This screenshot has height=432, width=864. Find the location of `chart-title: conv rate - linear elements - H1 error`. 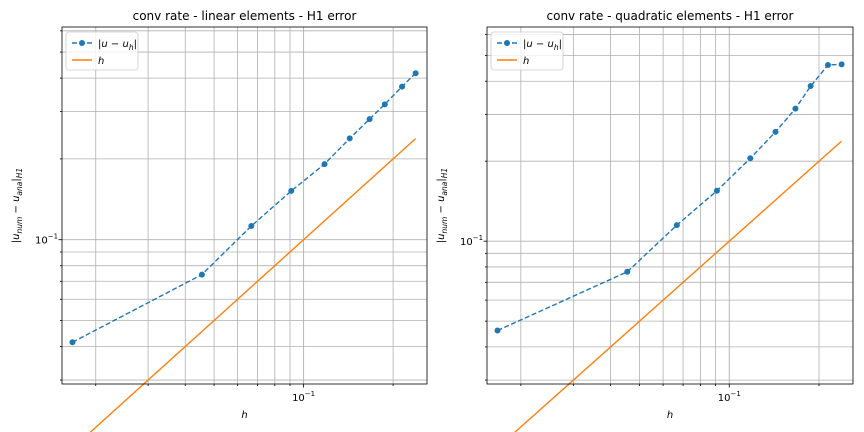

chart-title: conv rate - linear elements - H1 error is located at coordinates (245, 16).